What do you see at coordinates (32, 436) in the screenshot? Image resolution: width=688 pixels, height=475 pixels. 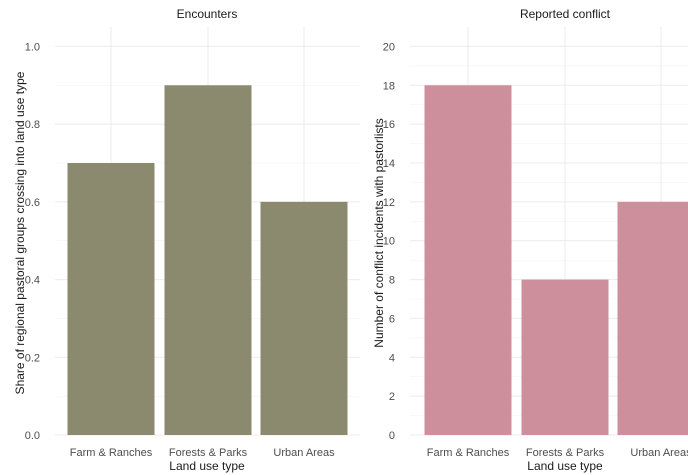 I see `encounters-y-tick-label: 0.0` at bounding box center [32, 436].